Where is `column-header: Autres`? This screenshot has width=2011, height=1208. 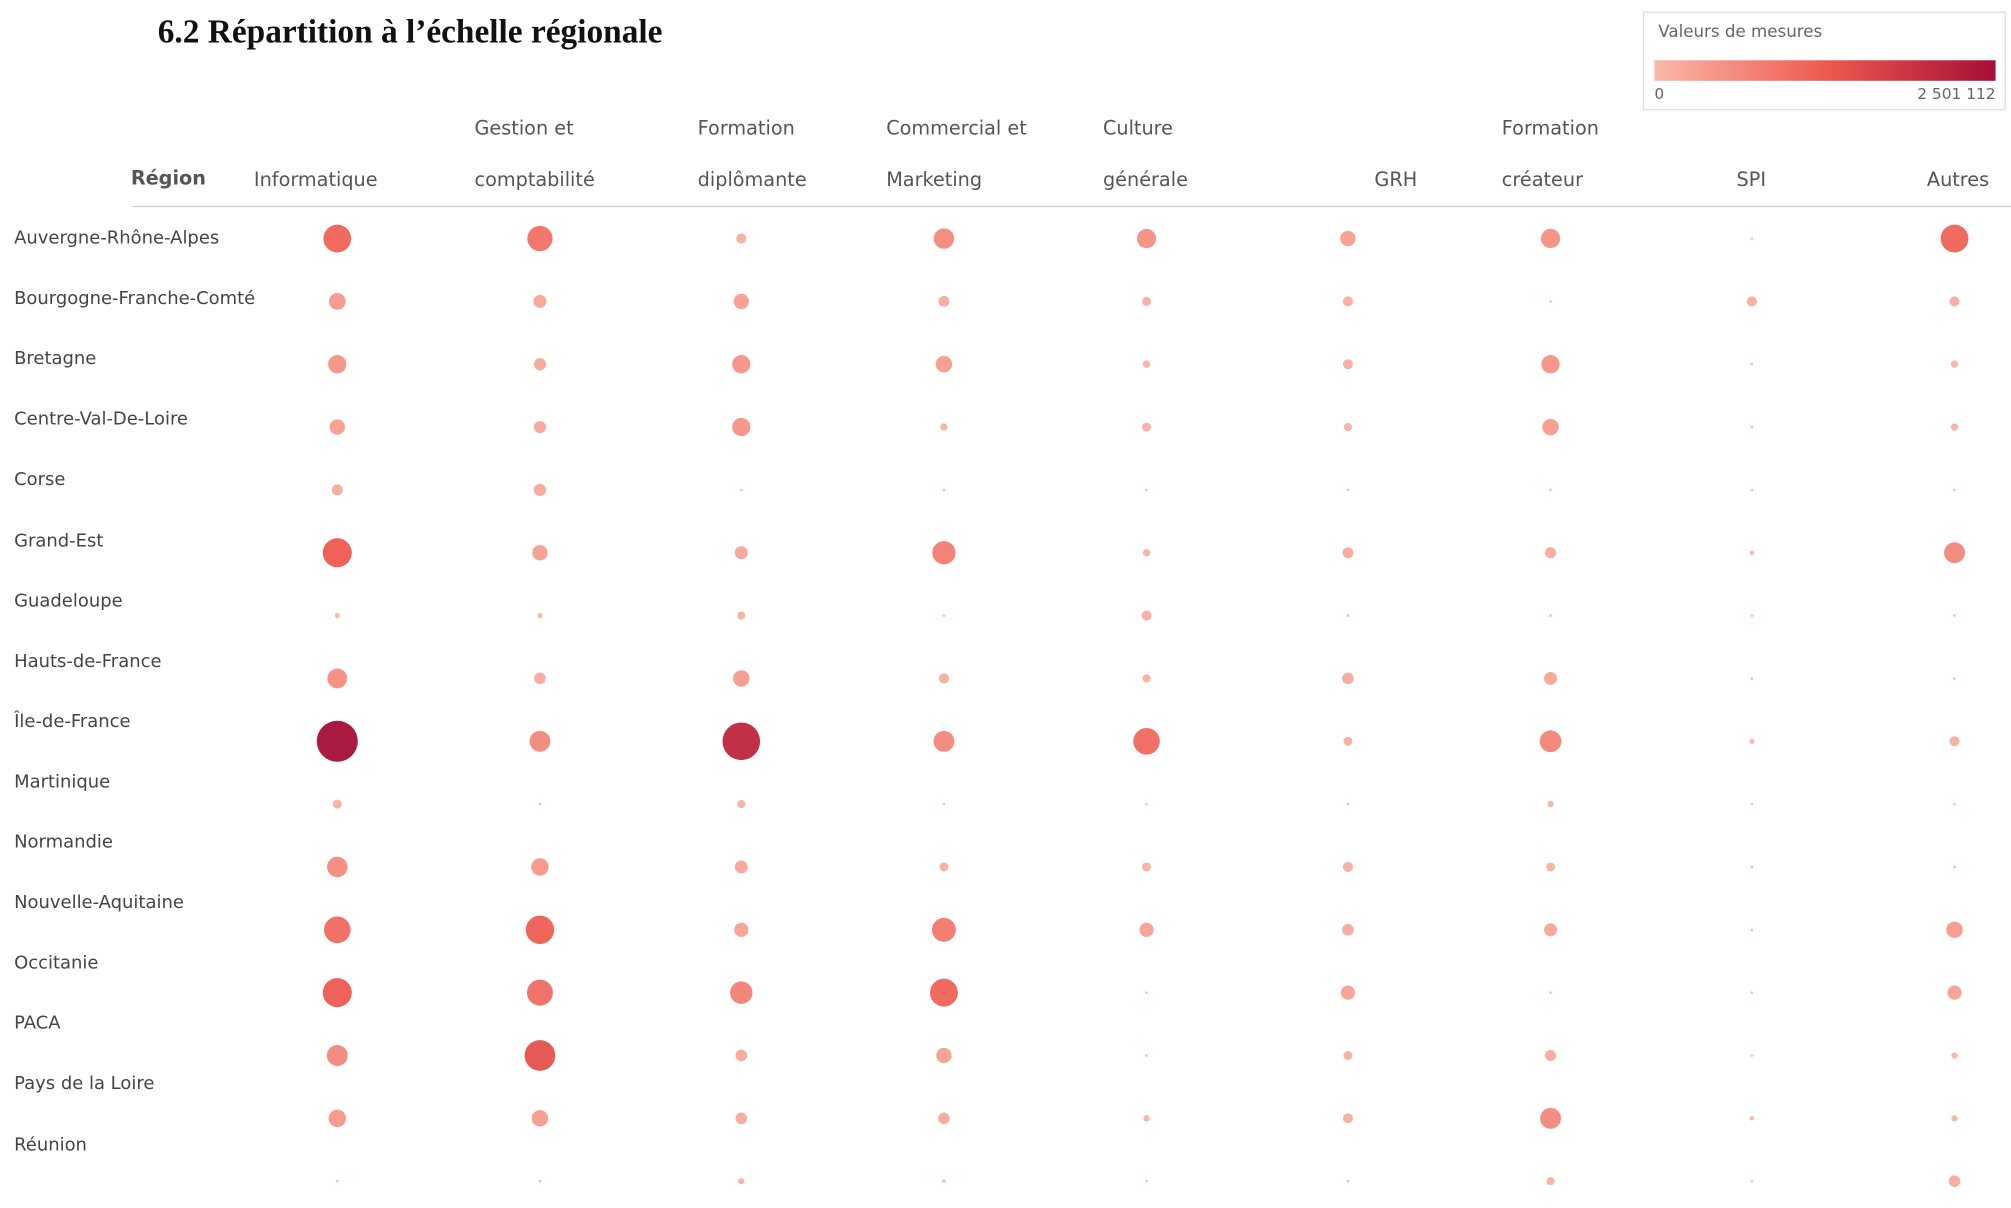 column-header: Autres is located at coordinates (1958, 180).